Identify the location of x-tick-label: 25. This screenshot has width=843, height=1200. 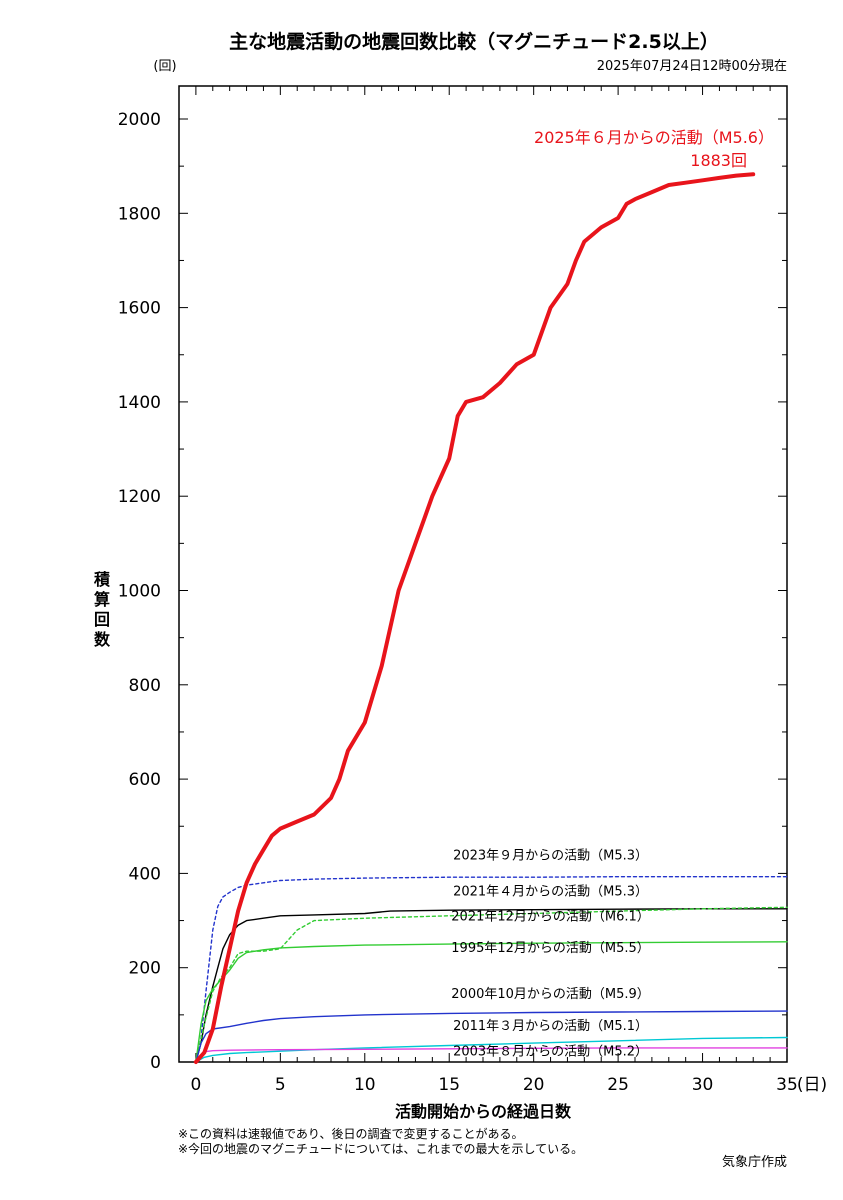
(618, 1085).